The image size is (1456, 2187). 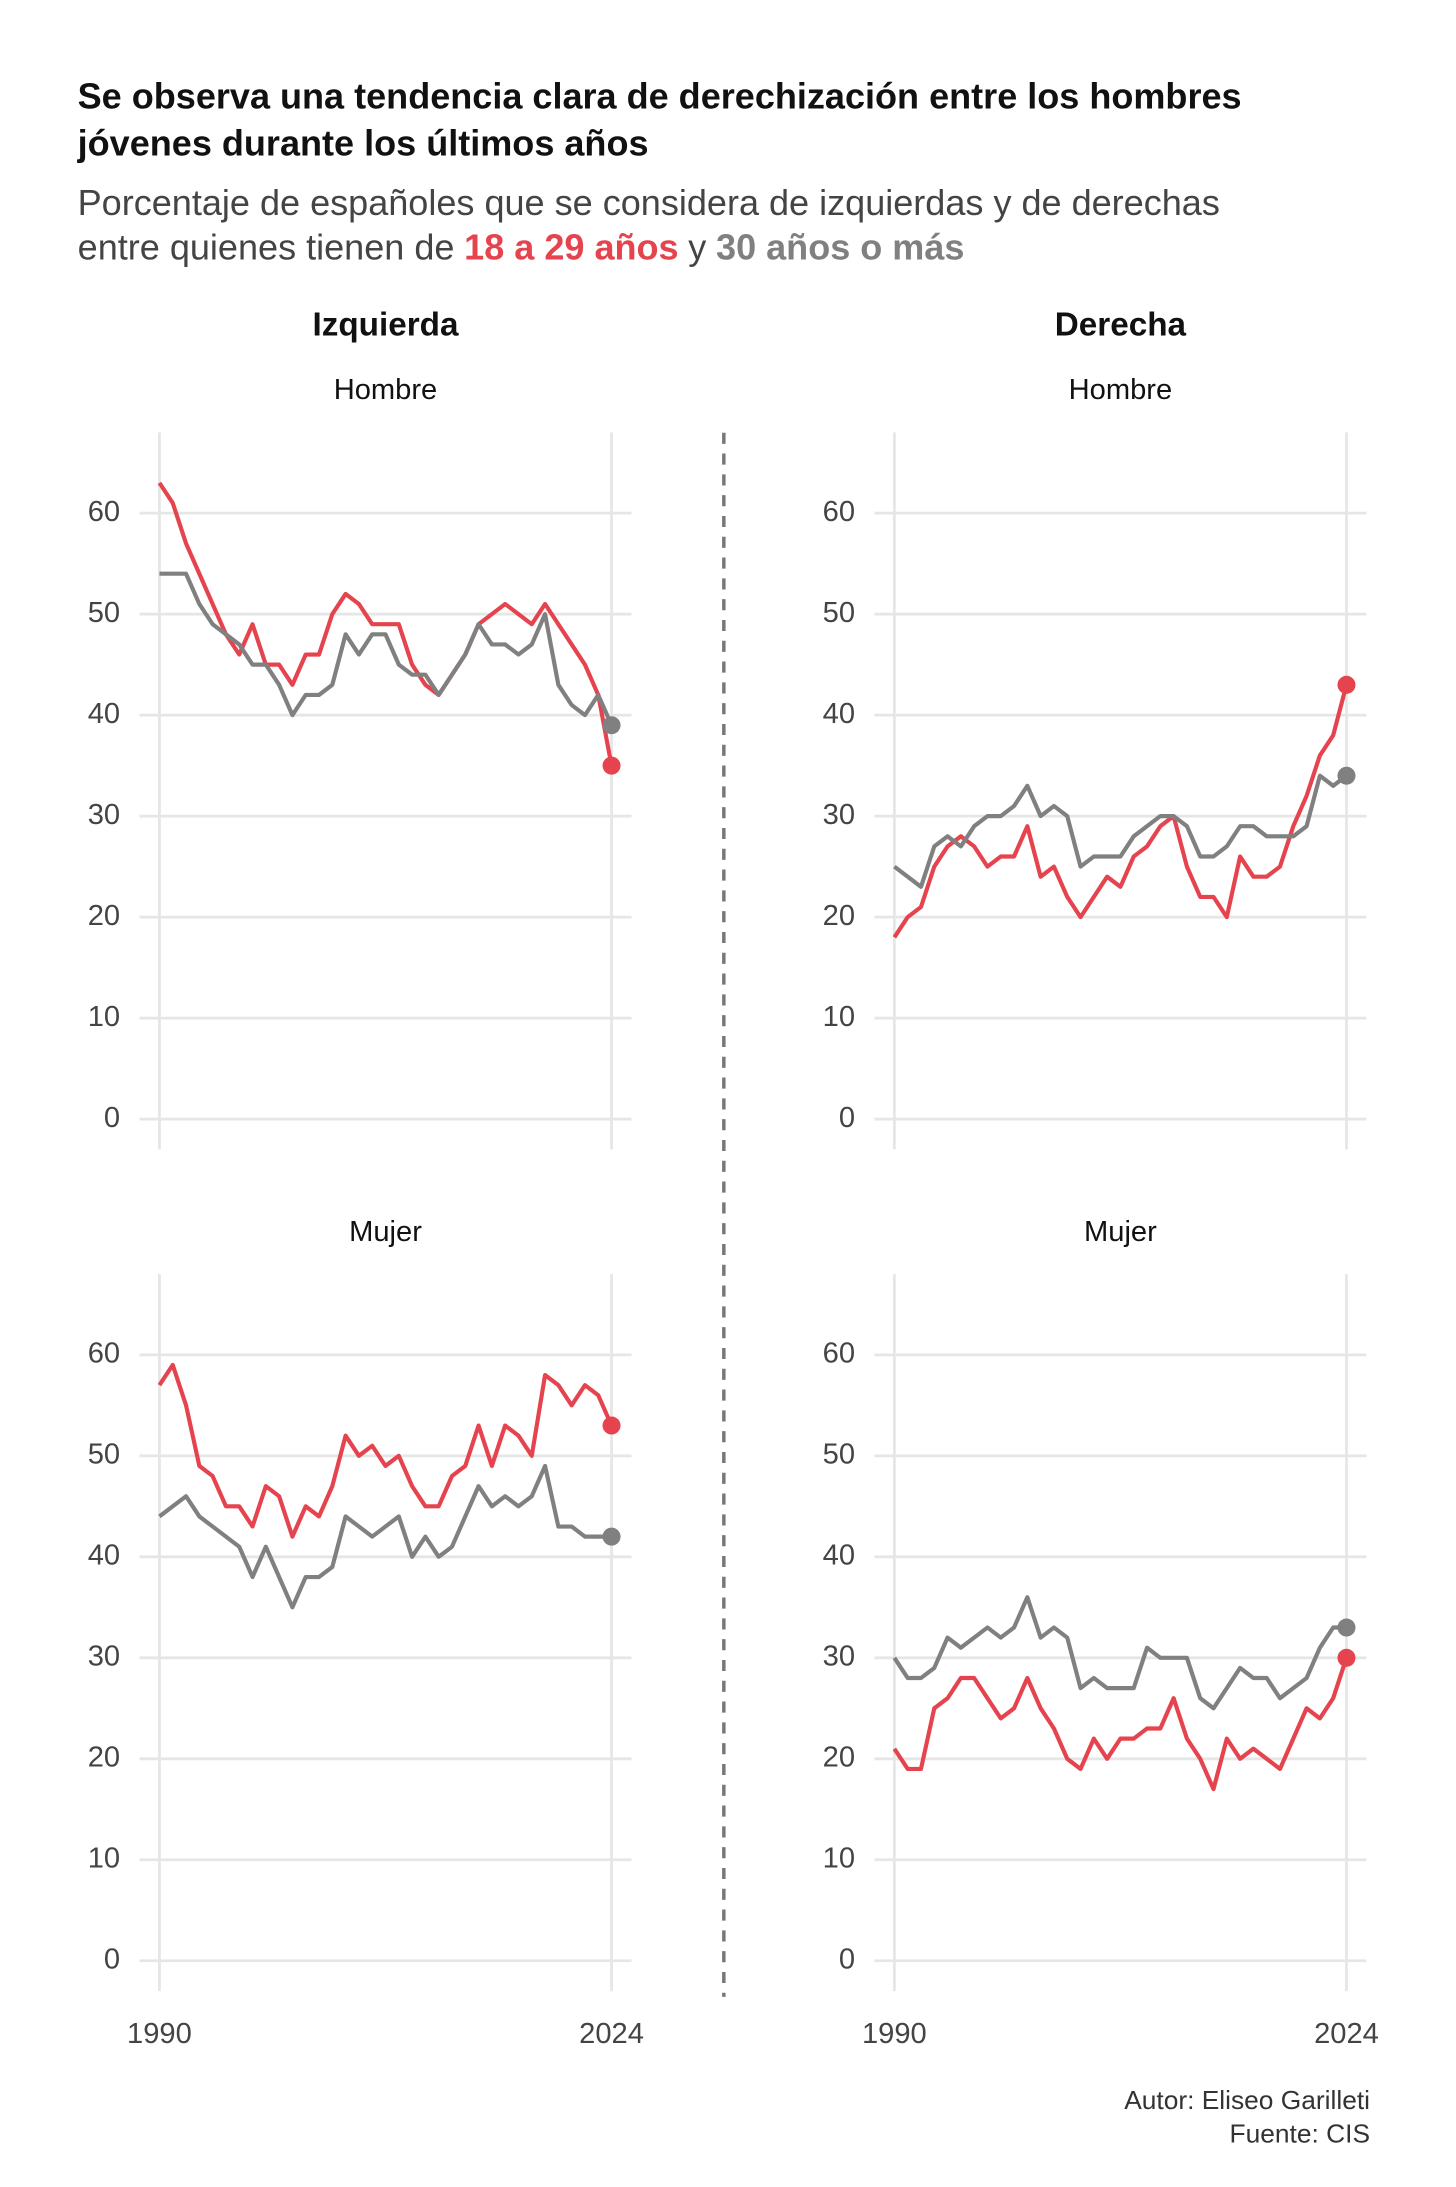 What do you see at coordinates (840, 246) in the screenshot?
I see `legend-entry: 30 años o más` at bounding box center [840, 246].